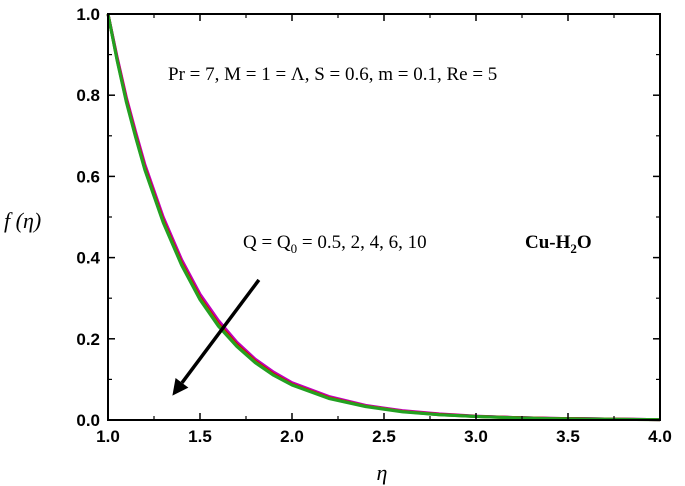 The height and width of the screenshot is (486, 685). Describe the element at coordinates (267, 242) in the screenshot. I see `q-label: Q = Q` at that location.